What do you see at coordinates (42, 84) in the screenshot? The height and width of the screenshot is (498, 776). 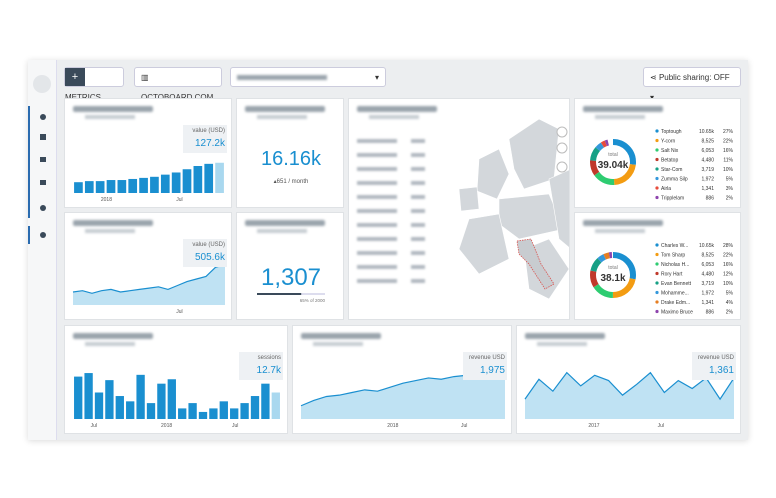 I see `avatar` at bounding box center [42, 84].